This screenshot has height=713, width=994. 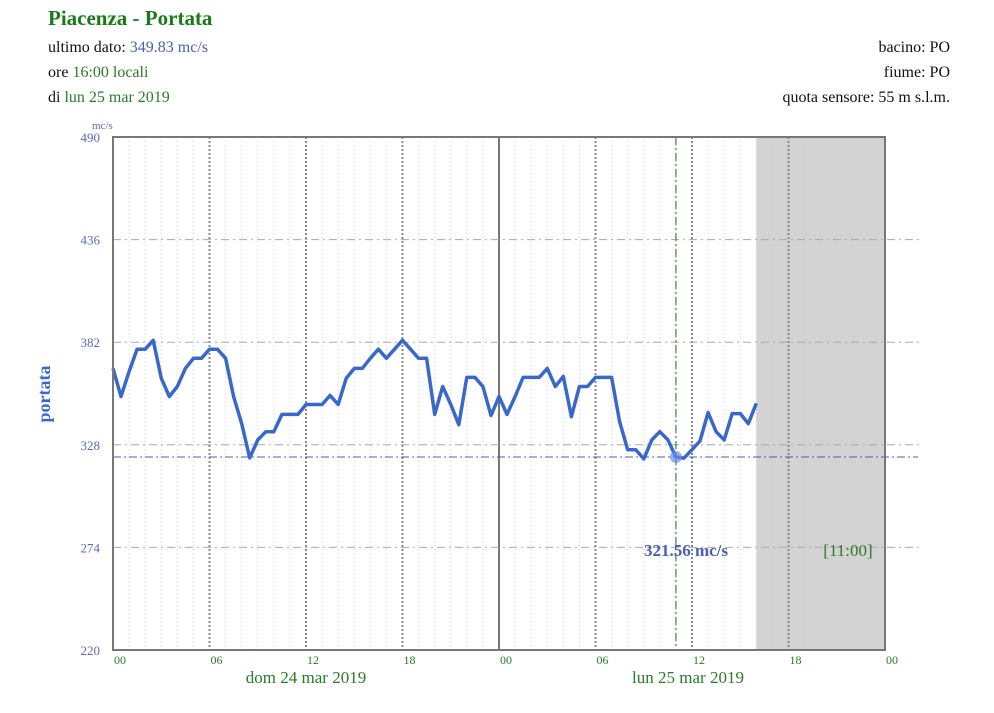 I want to click on time-prefix: ore, so click(x=58, y=72).